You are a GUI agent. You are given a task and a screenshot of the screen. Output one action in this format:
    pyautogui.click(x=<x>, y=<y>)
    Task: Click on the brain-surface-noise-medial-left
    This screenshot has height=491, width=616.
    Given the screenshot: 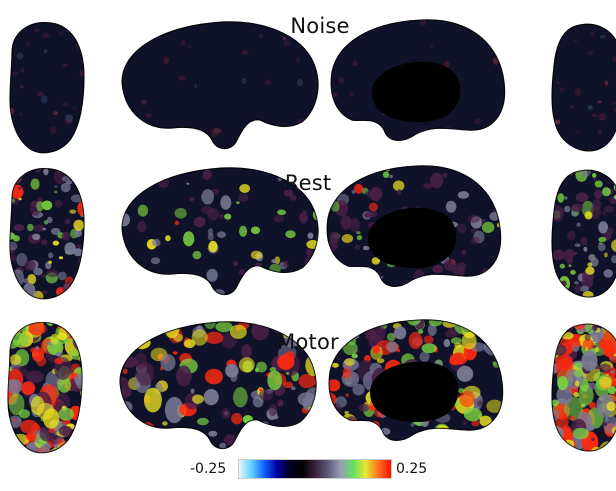 What is the action you would take?
    pyautogui.click(x=220, y=85)
    